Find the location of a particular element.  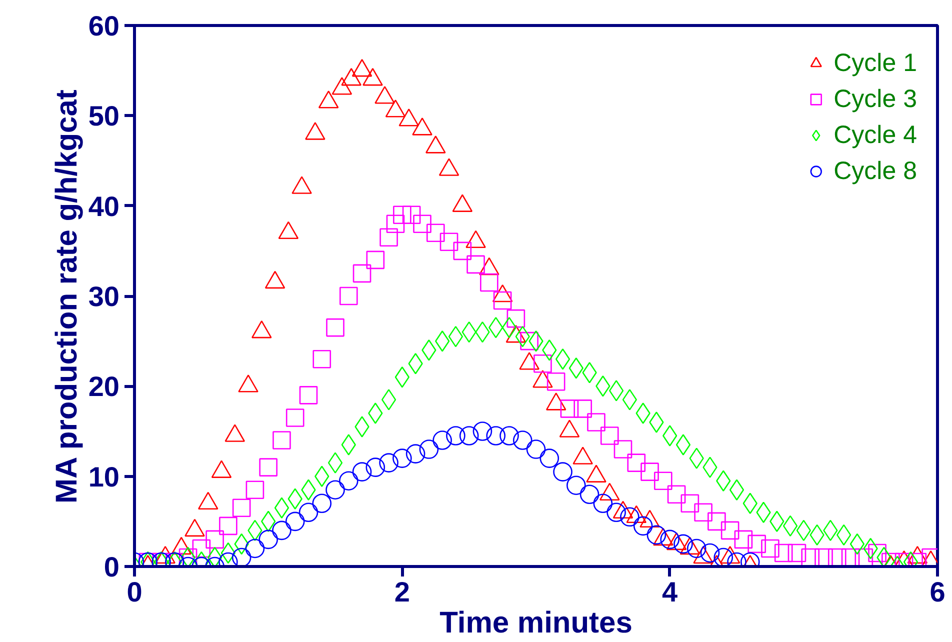

x-tick-label: 4 is located at coordinates (670, 592).